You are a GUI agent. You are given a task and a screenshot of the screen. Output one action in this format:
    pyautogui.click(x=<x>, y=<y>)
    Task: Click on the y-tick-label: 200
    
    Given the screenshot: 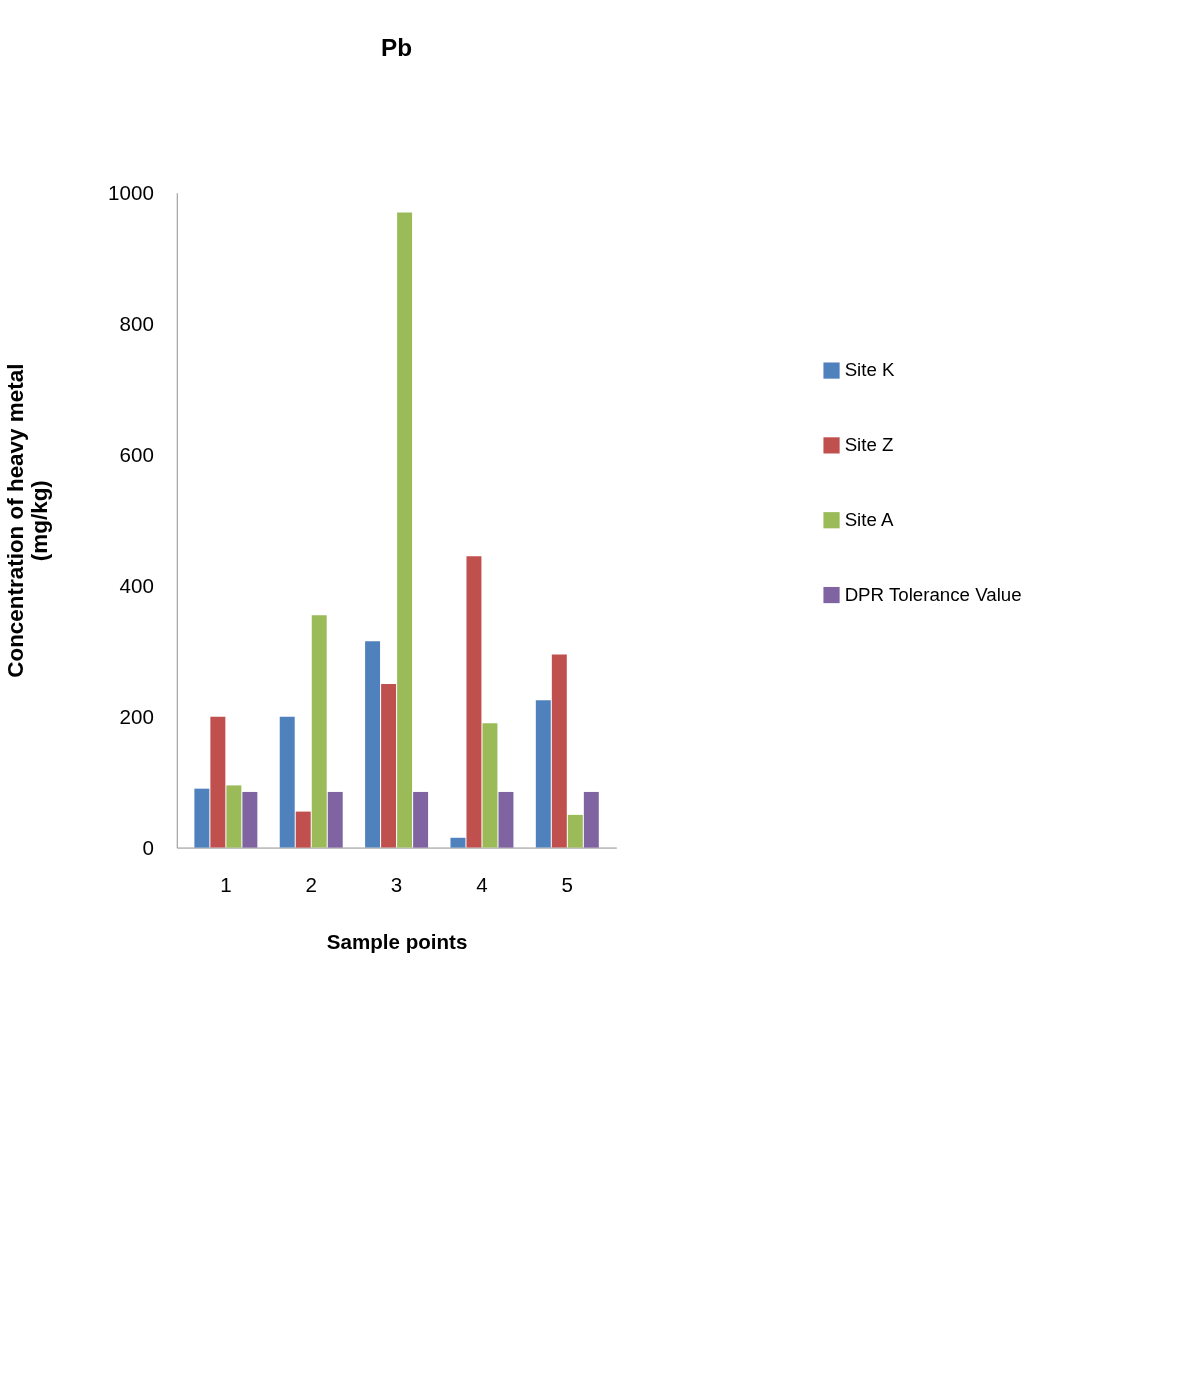 What is the action you would take?
    pyautogui.click(x=136, y=716)
    